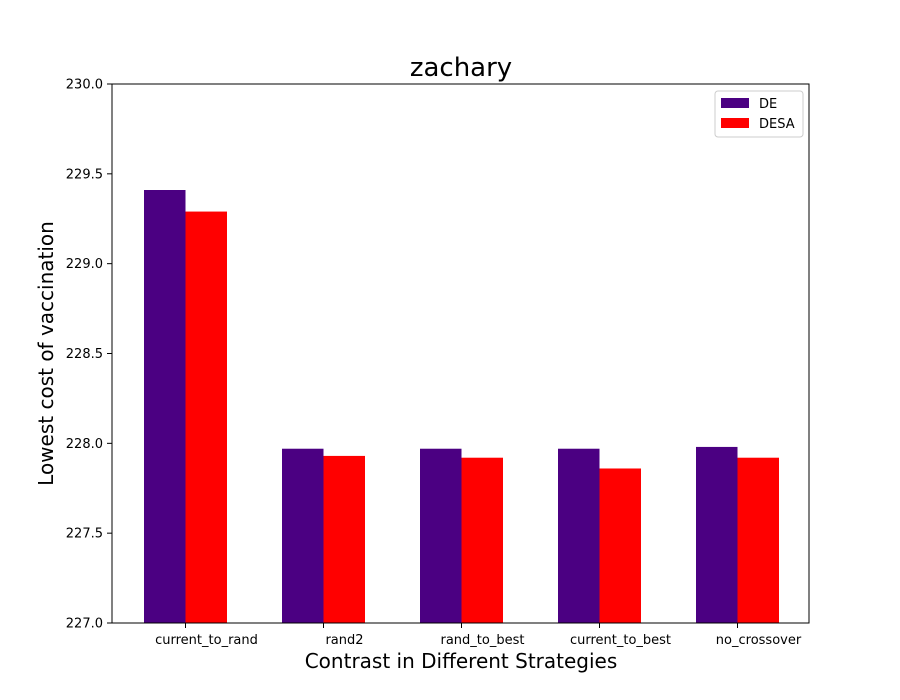  What do you see at coordinates (206, 640) in the screenshot?
I see `x-tick-label: current_to_rand` at bounding box center [206, 640].